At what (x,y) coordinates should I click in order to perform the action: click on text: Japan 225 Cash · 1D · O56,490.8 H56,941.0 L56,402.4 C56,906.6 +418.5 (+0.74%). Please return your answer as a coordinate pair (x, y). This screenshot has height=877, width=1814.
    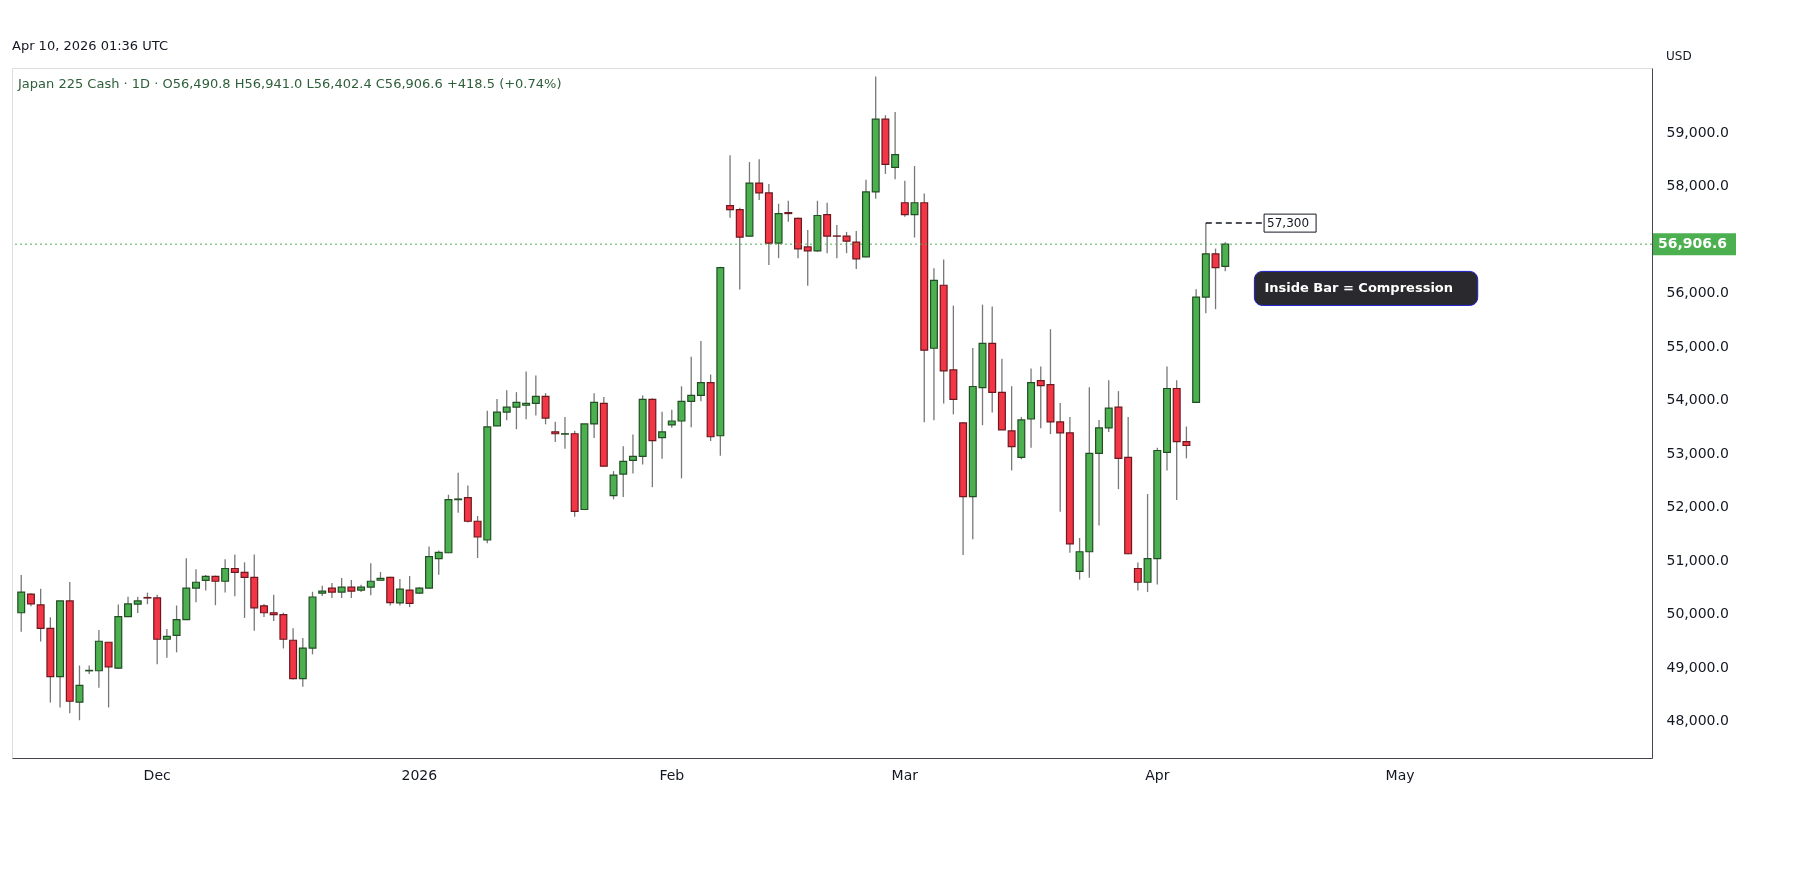
    Looking at the image, I should click on (289, 83).